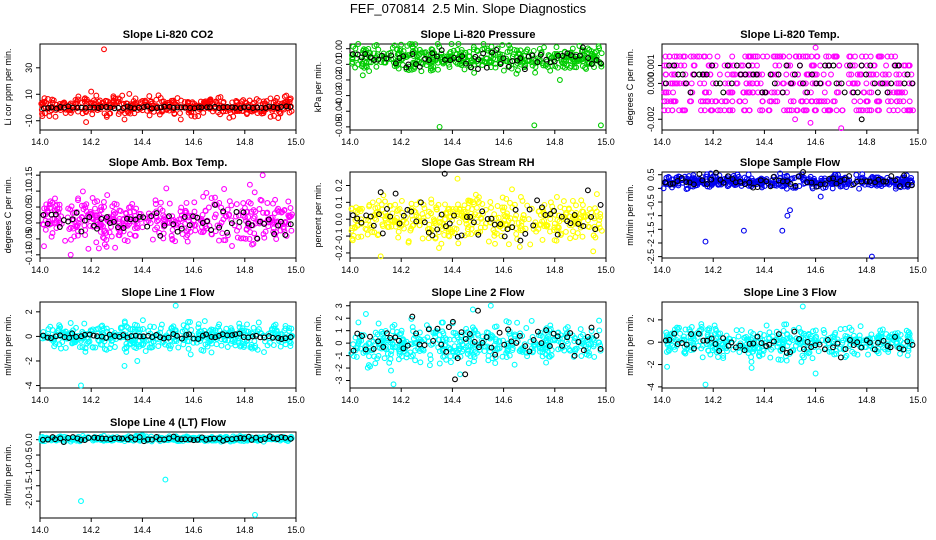 Image resolution: width=936 pixels, height=540 pixels. What do you see at coordinates (29, 311) in the screenshot?
I see `y-tick-label: 2` at bounding box center [29, 311].